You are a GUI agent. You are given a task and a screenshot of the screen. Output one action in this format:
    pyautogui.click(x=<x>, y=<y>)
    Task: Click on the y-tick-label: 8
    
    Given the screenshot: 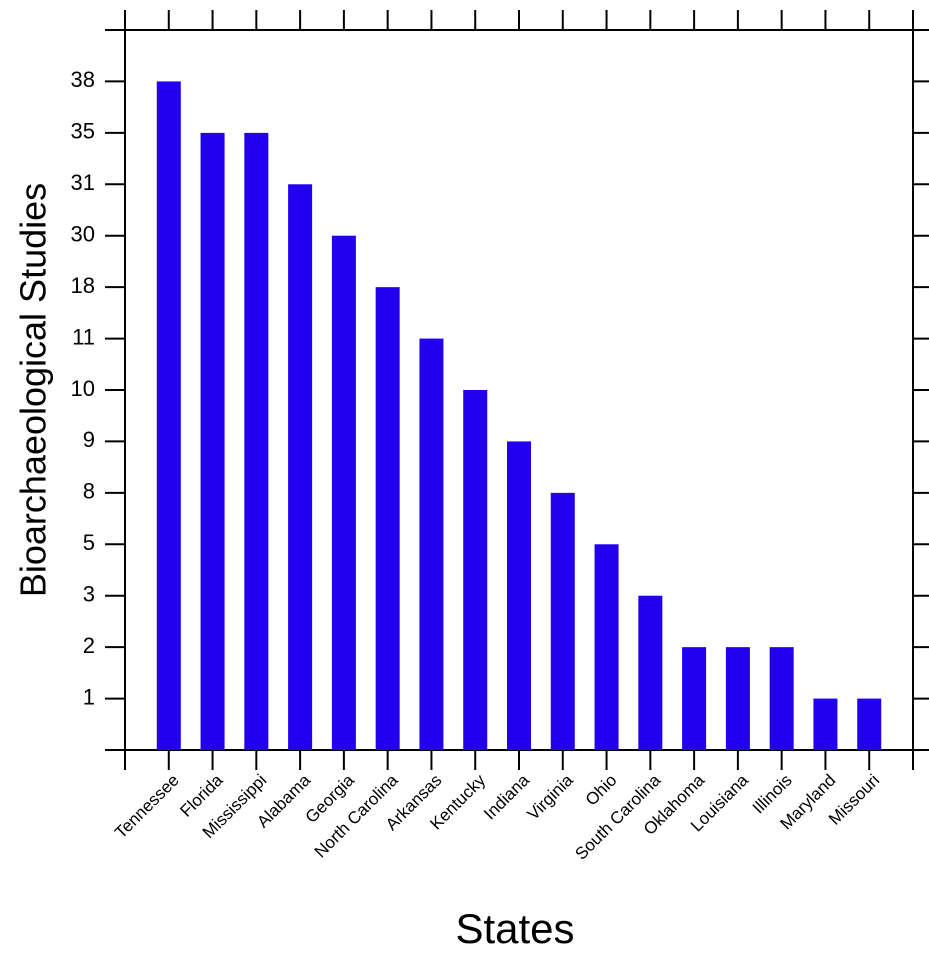 What is the action you would take?
    pyautogui.click(x=89, y=491)
    